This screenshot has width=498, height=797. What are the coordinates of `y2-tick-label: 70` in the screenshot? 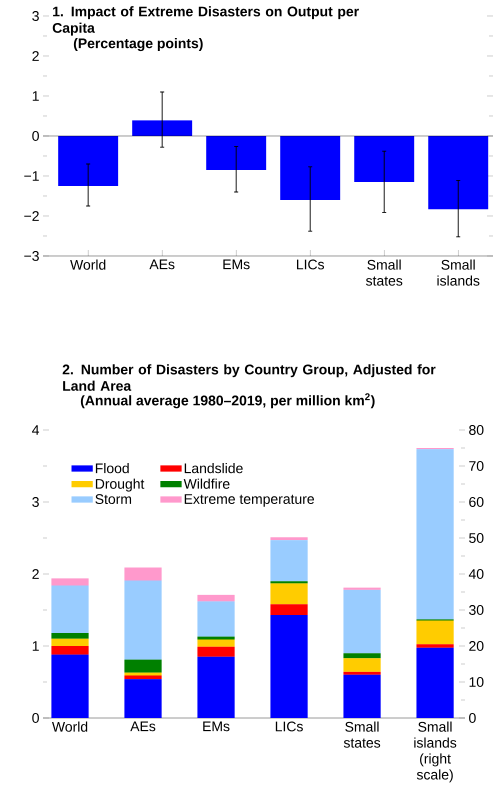 It's located at (476, 466).